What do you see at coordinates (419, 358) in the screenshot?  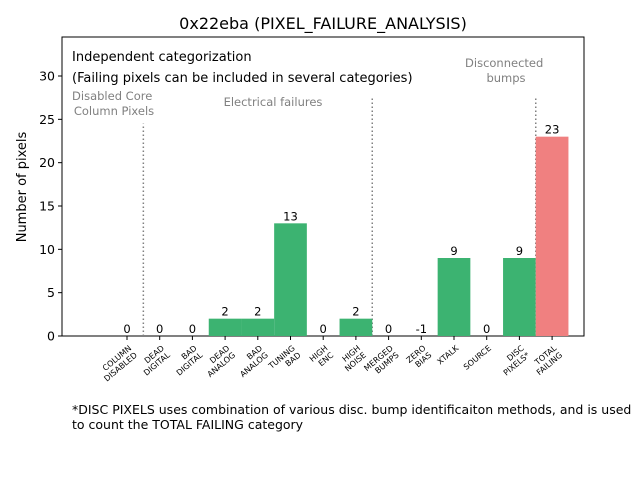 I see `x-tick-label: ZEROBIAS` at bounding box center [419, 358].